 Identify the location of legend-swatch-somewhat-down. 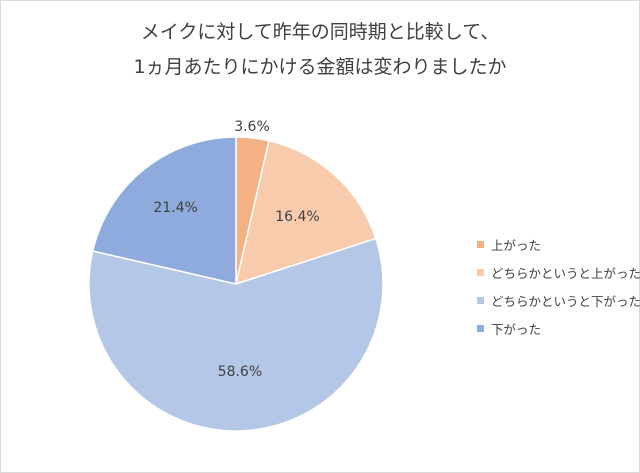
(480, 300).